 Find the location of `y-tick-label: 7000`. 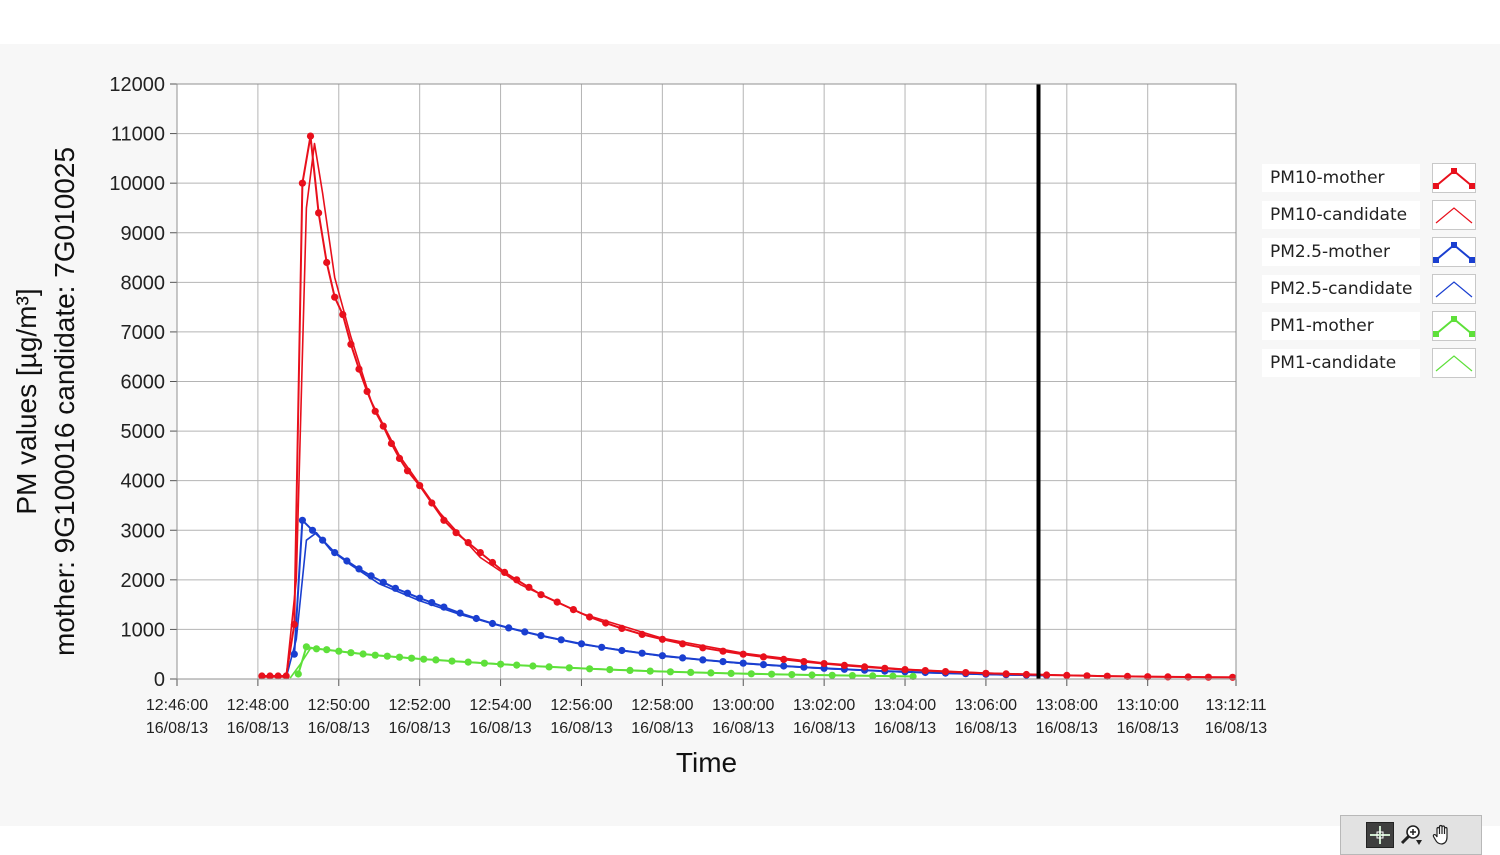

y-tick-label: 7000 is located at coordinates (143, 333).